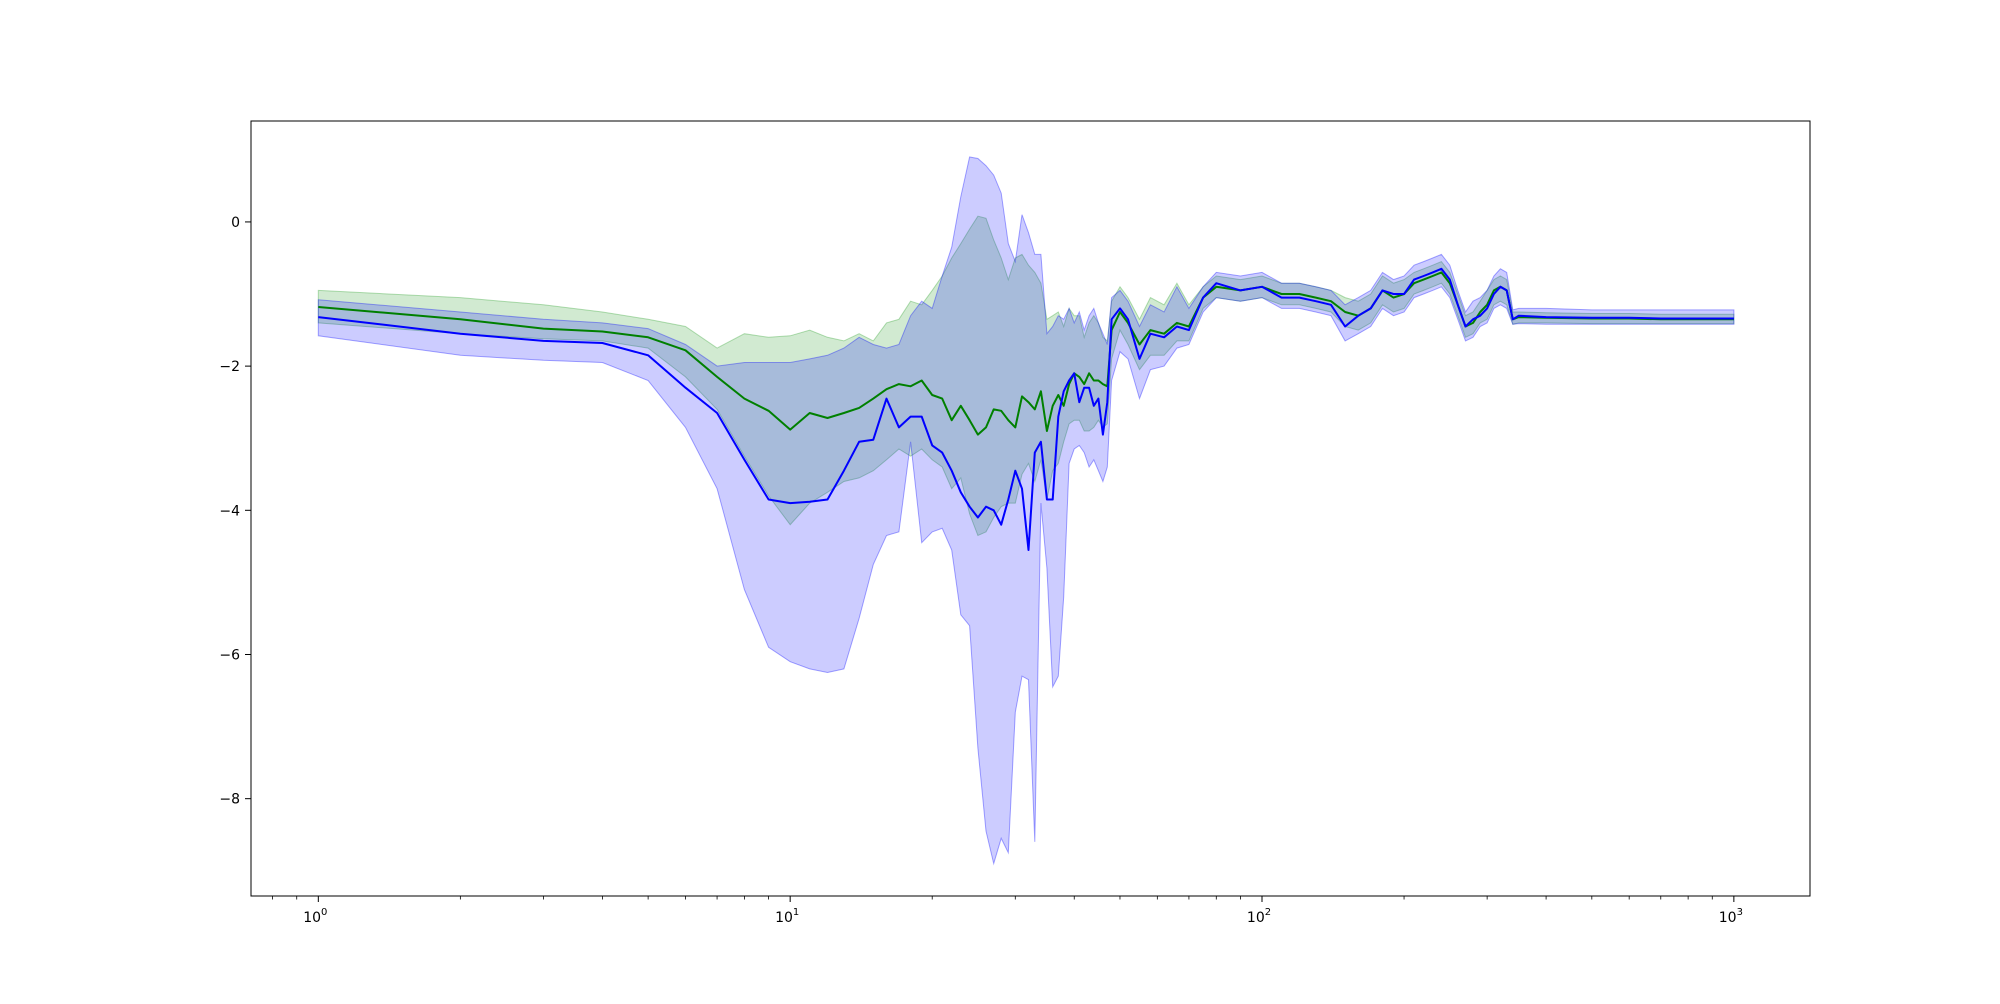 The width and height of the screenshot is (2000, 1004). I want to click on y-tick-label: −2, so click(229, 367).